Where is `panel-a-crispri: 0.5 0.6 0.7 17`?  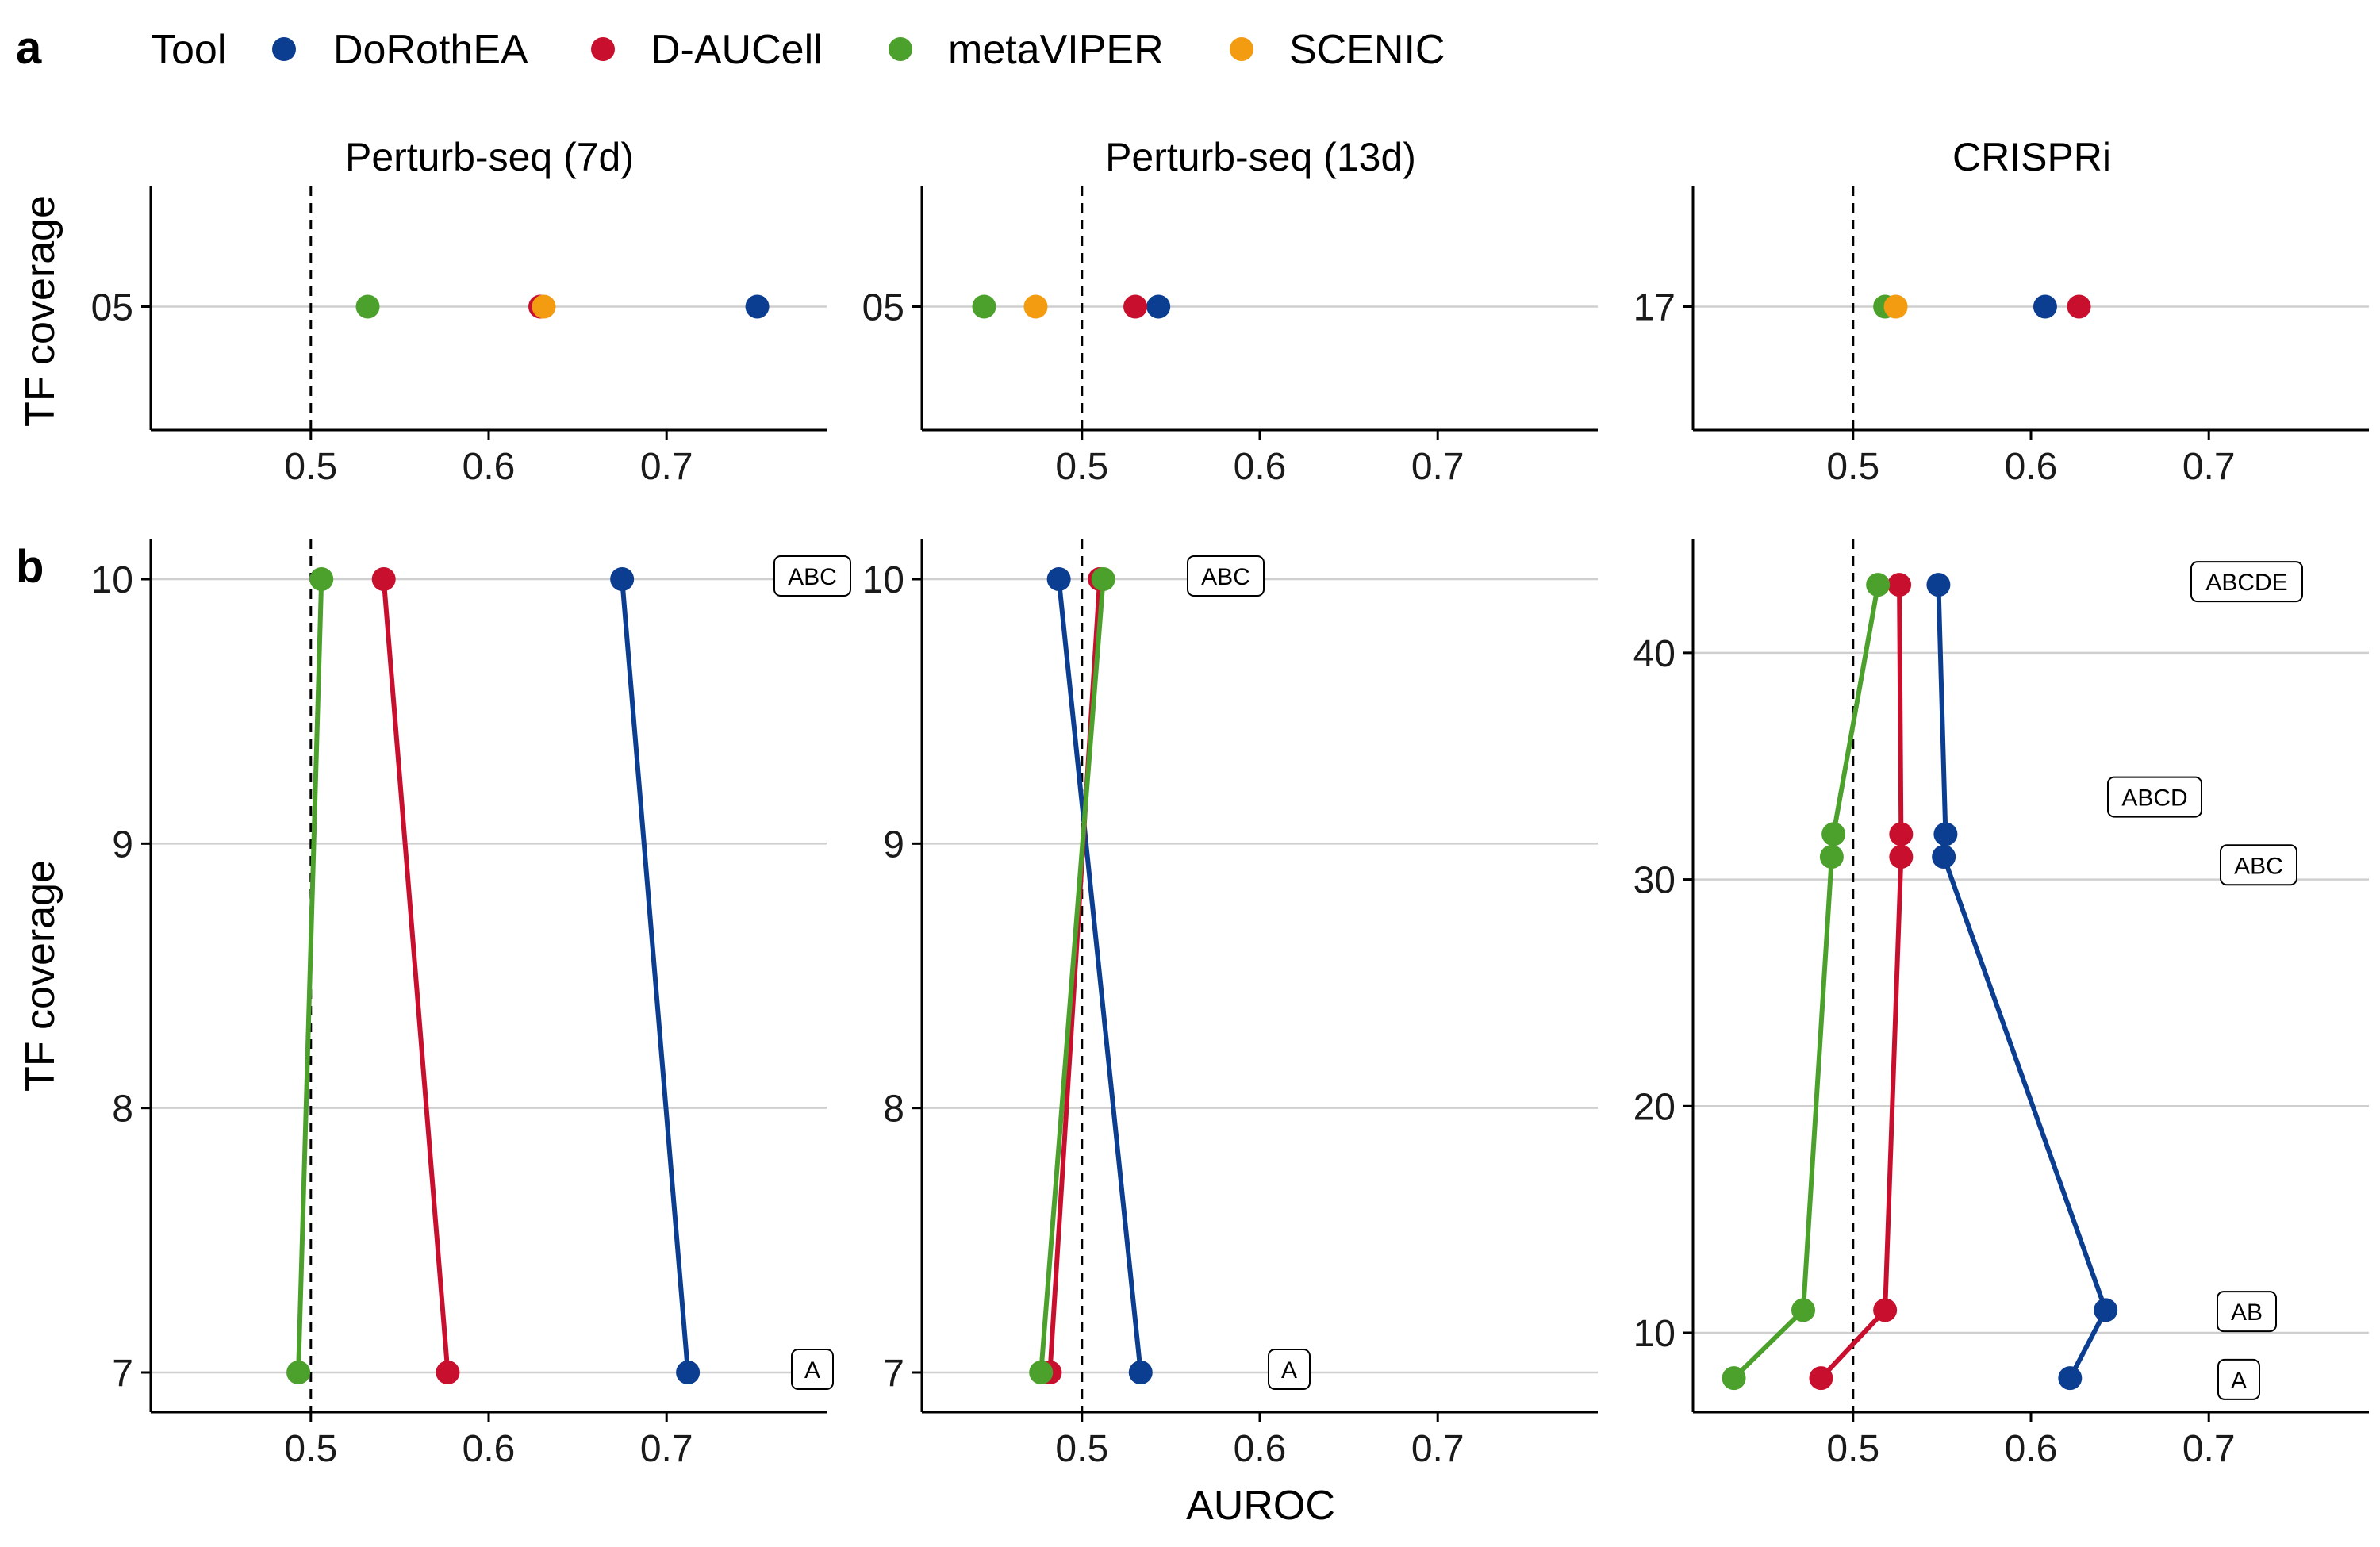
panel-a-crispri: 0.5 0.6 0.7 17 is located at coordinates (2001, 337).